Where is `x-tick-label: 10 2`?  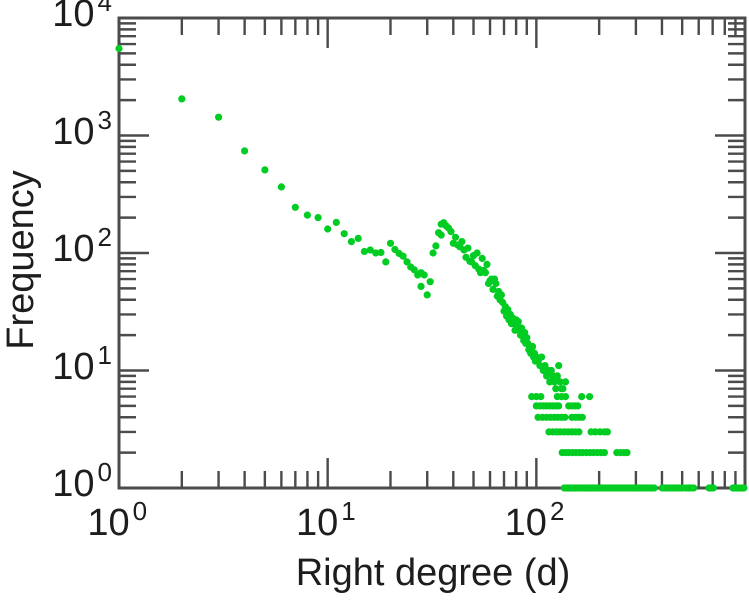
x-tick-label: 10 2 is located at coordinates (534, 520).